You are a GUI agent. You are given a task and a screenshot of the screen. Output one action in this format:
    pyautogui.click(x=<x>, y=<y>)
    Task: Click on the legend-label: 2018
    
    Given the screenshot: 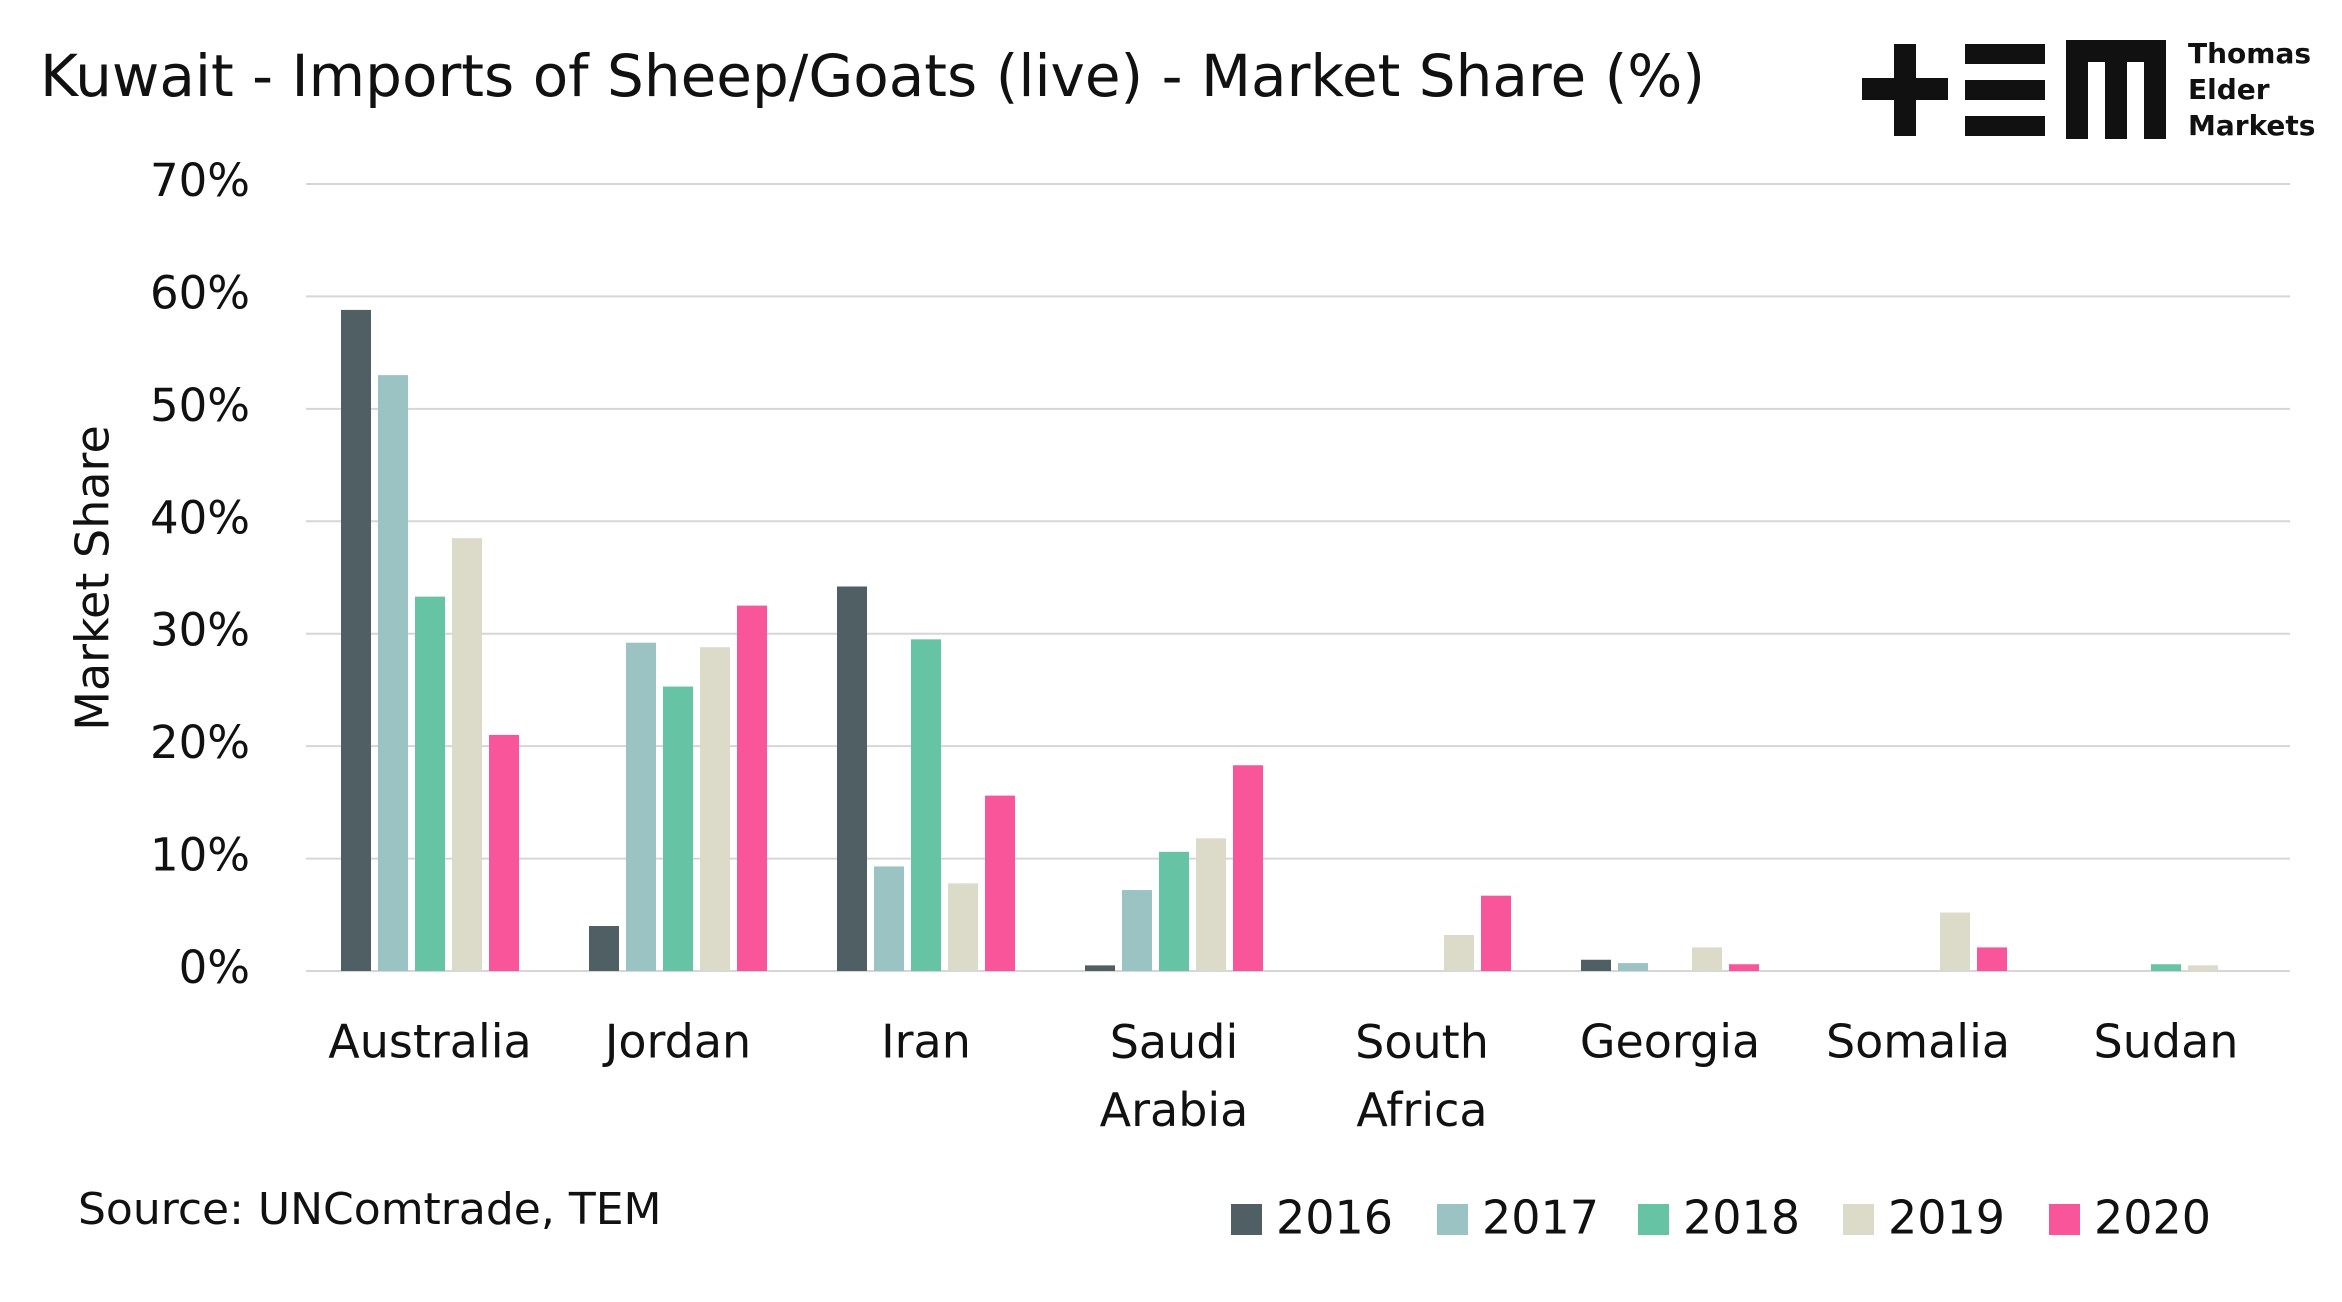 What is the action you would take?
    pyautogui.click(x=1741, y=1218)
    